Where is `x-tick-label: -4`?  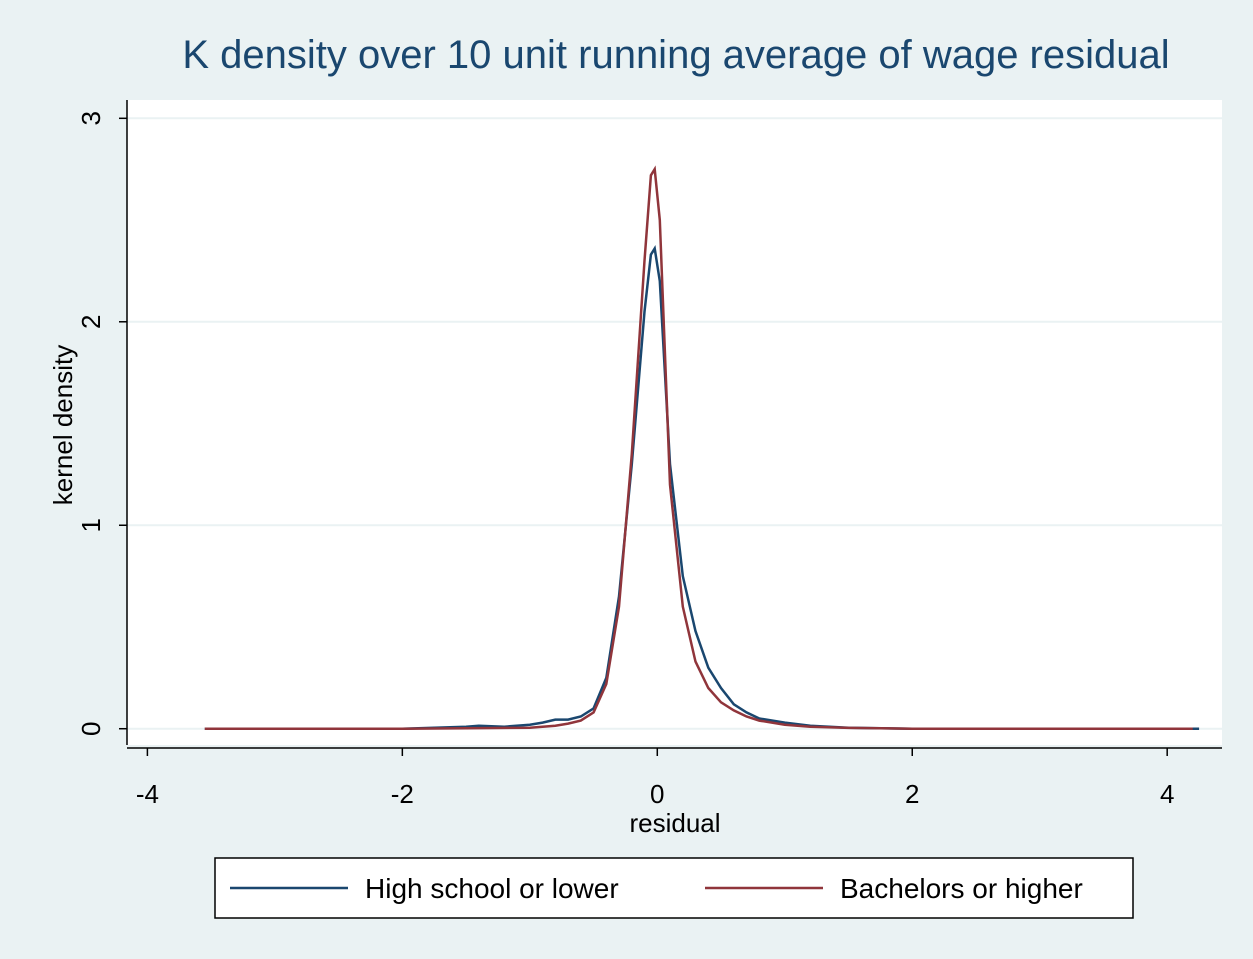 x-tick-label: -4 is located at coordinates (147, 794).